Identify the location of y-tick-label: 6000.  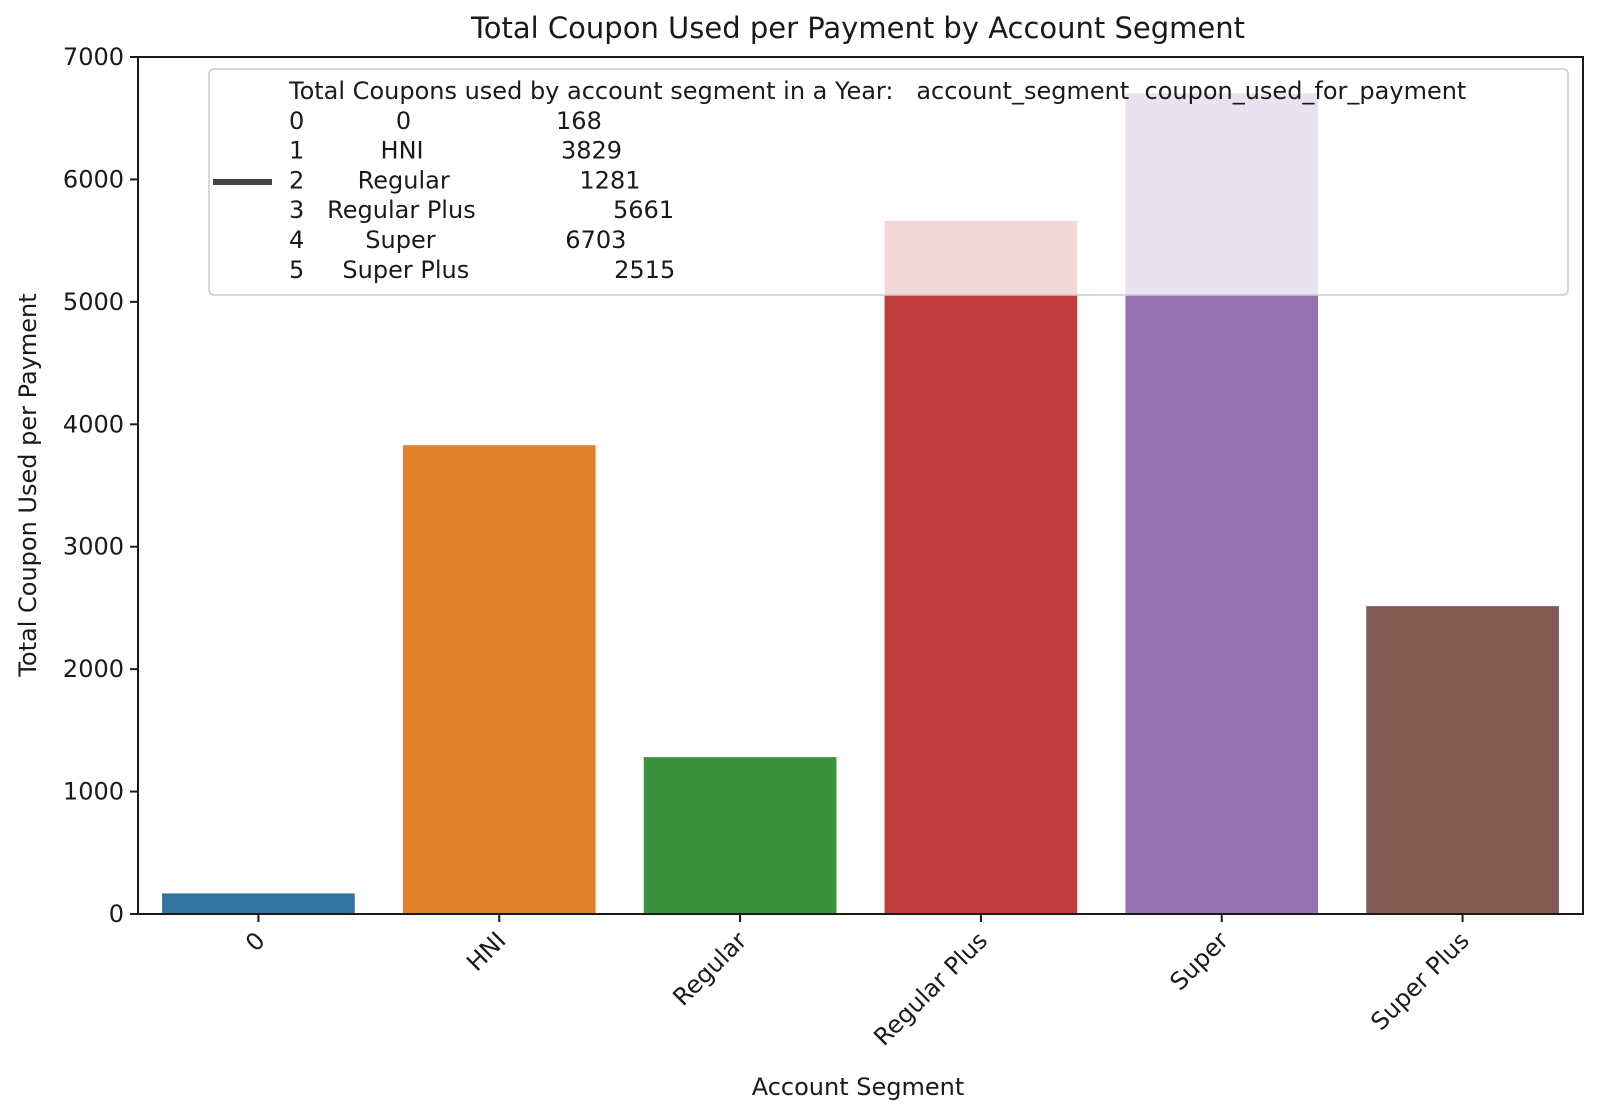
(93, 179).